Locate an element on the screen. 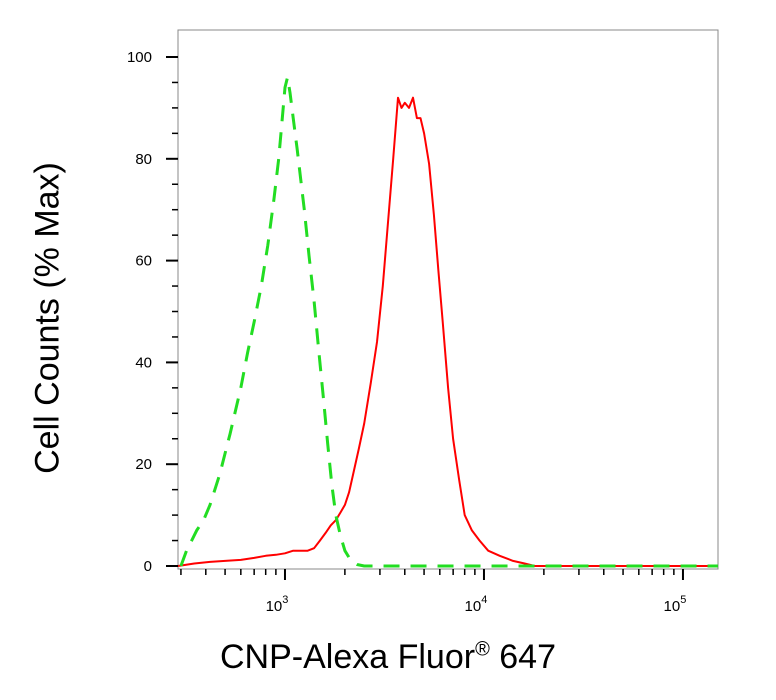 This screenshot has height=700, width=776. y-tick-label: 60 is located at coordinates (143, 261).